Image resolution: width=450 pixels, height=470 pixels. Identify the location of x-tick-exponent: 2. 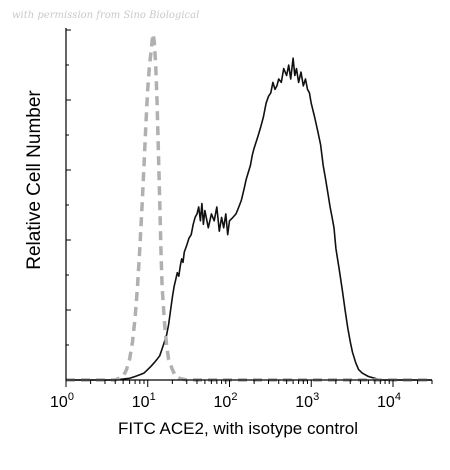
(234, 397).